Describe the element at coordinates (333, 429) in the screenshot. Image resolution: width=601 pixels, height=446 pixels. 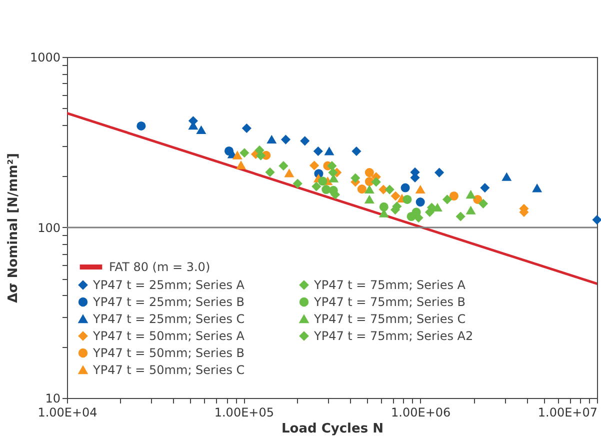
I see `x-axis-title: Load Cycles N` at that location.